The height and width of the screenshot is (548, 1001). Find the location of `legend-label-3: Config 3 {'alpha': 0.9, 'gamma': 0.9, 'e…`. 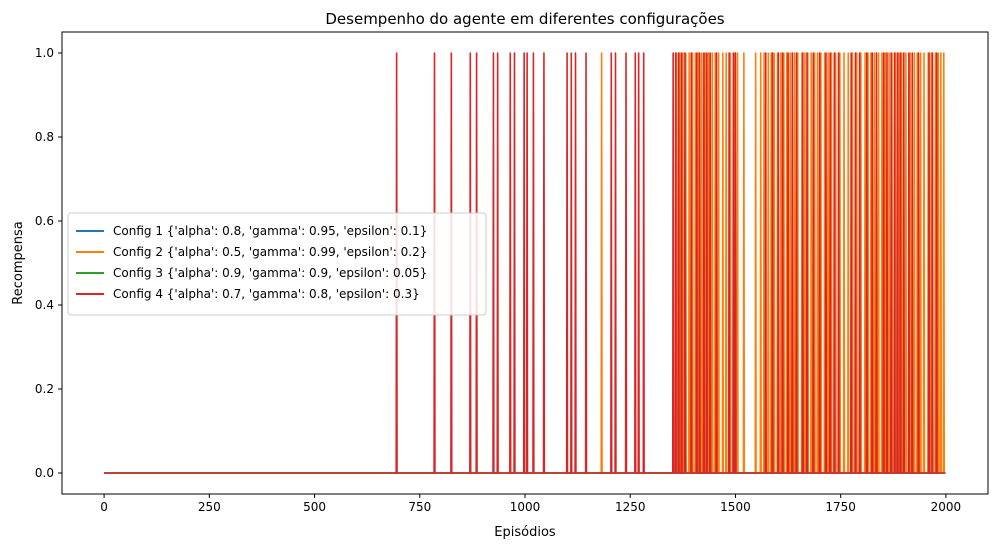

legend-label-3: Config 3 {'alpha': 0.9, 'gamma': 0.9, 'e… is located at coordinates (270, 273).